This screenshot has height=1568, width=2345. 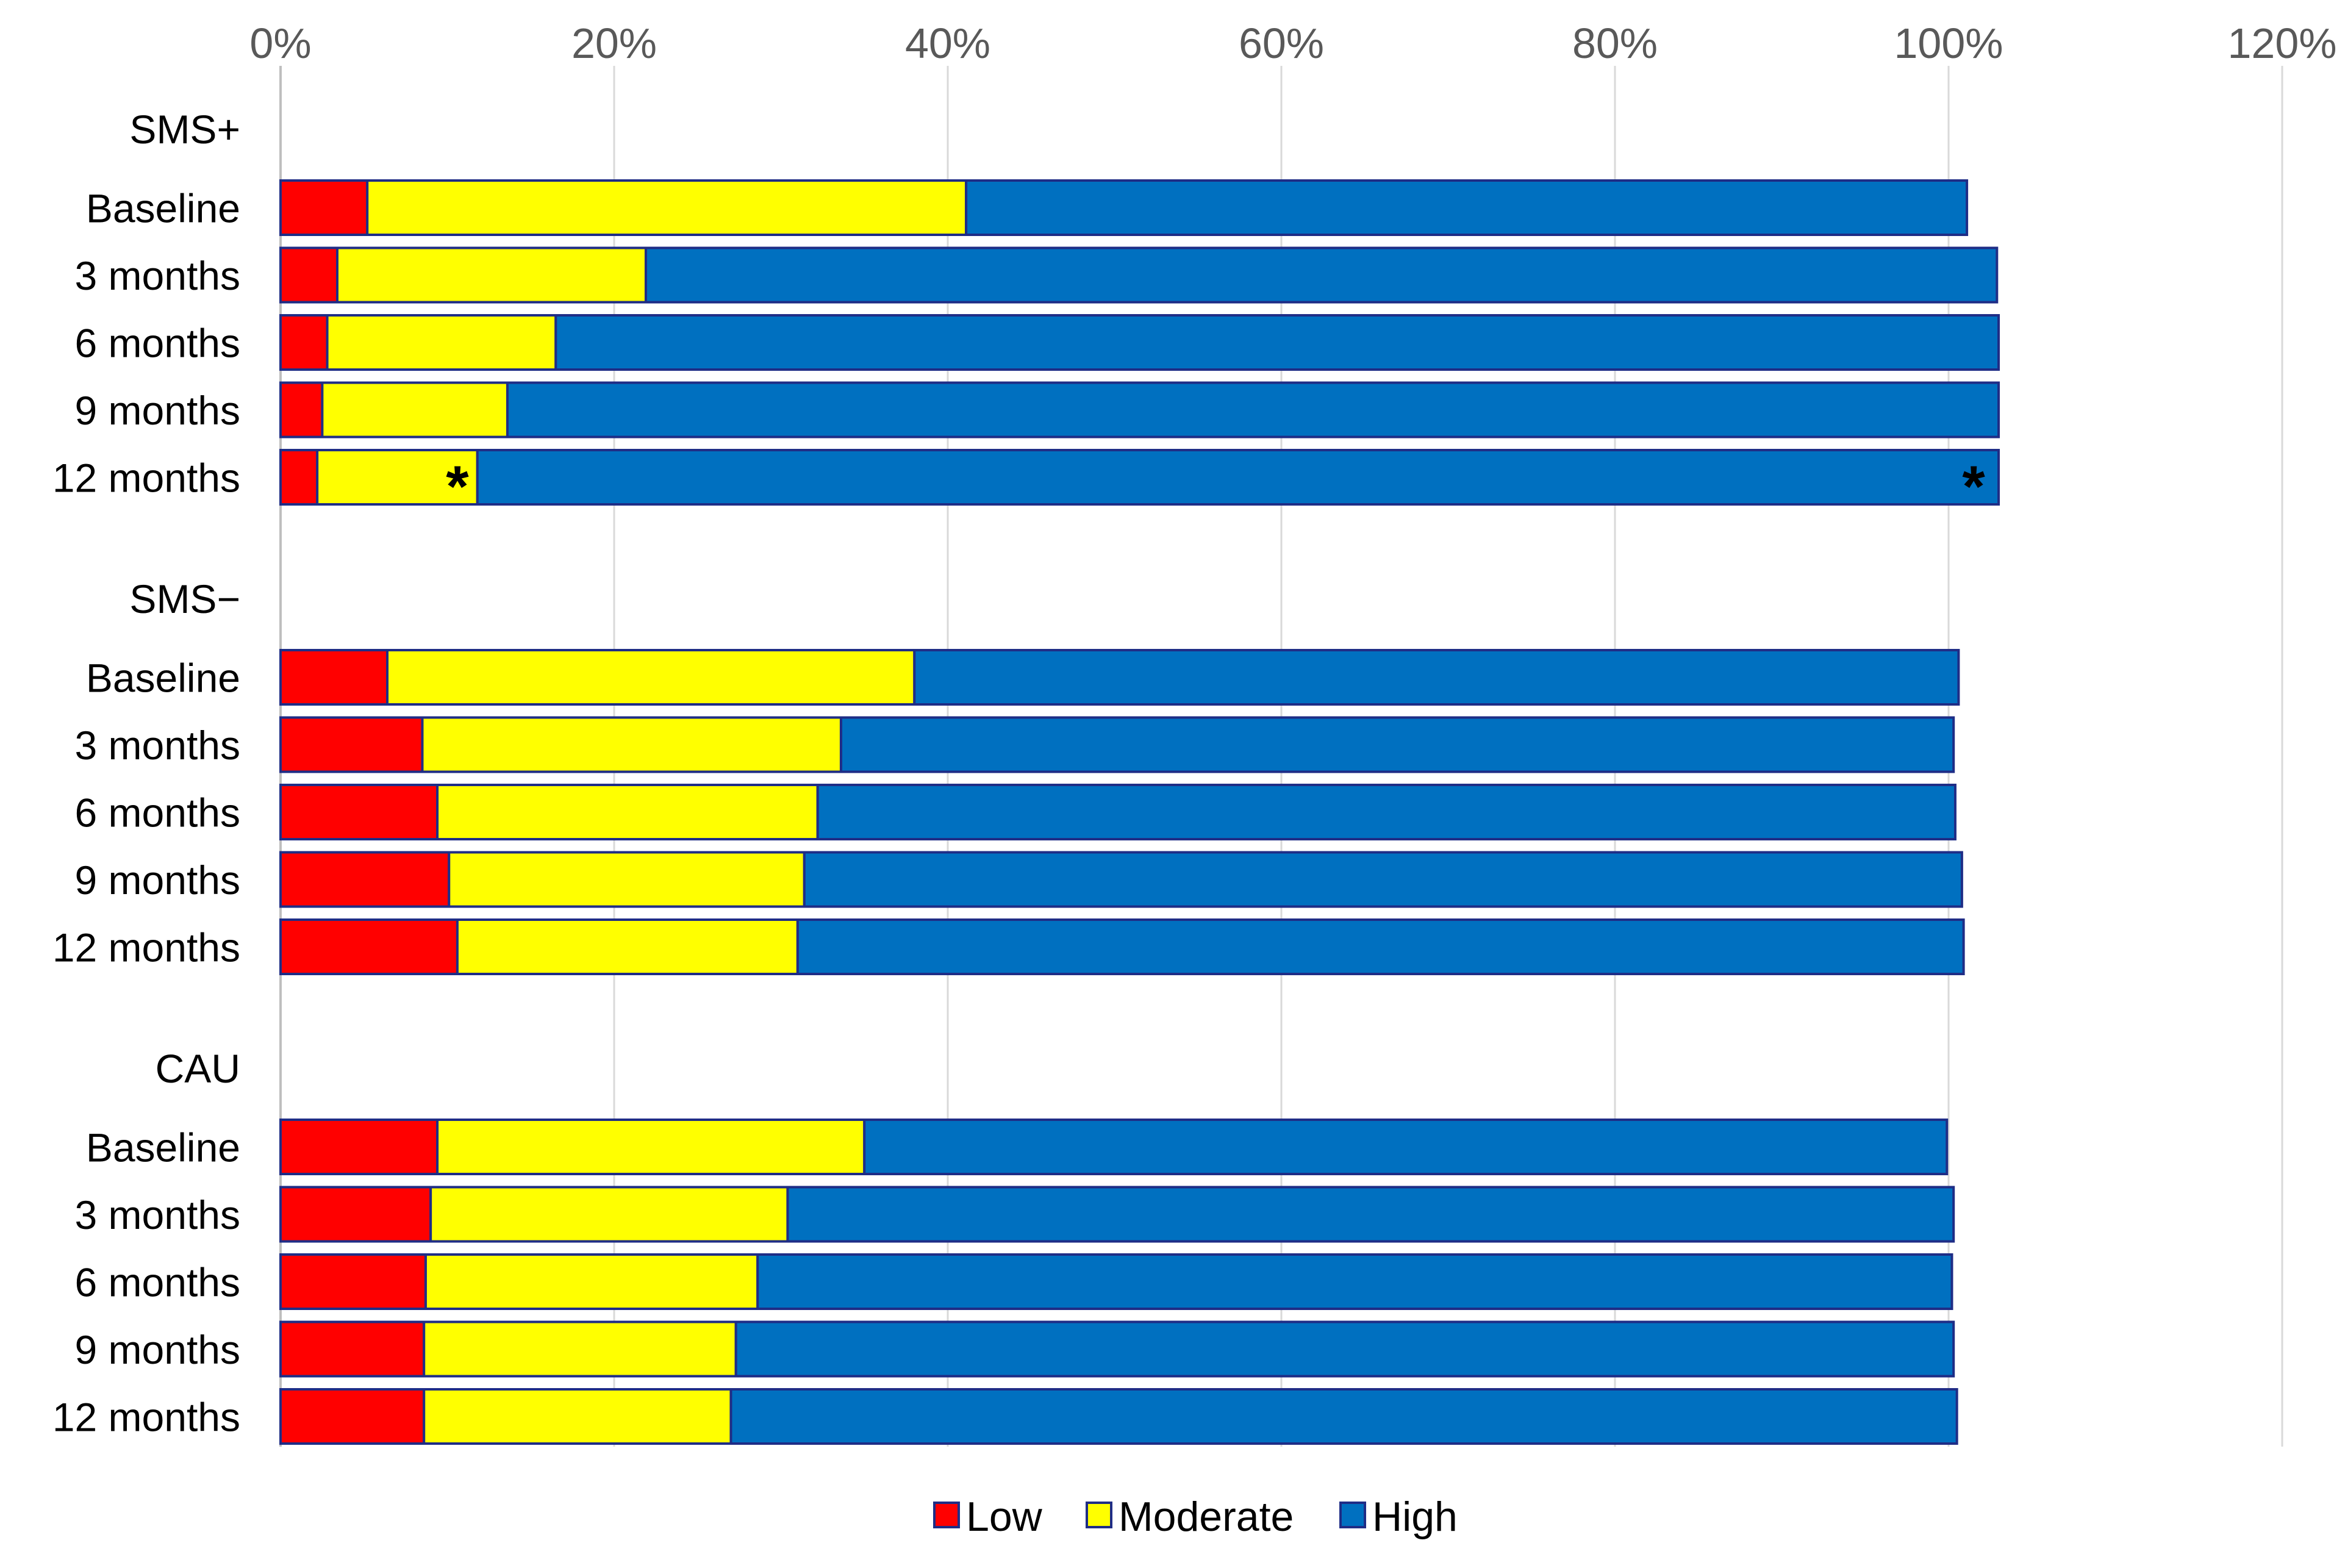 I want to click on x-axis-ticks: 0% 20% 40% 60% 80% 100% 120%, so click(x=1292, y=43).